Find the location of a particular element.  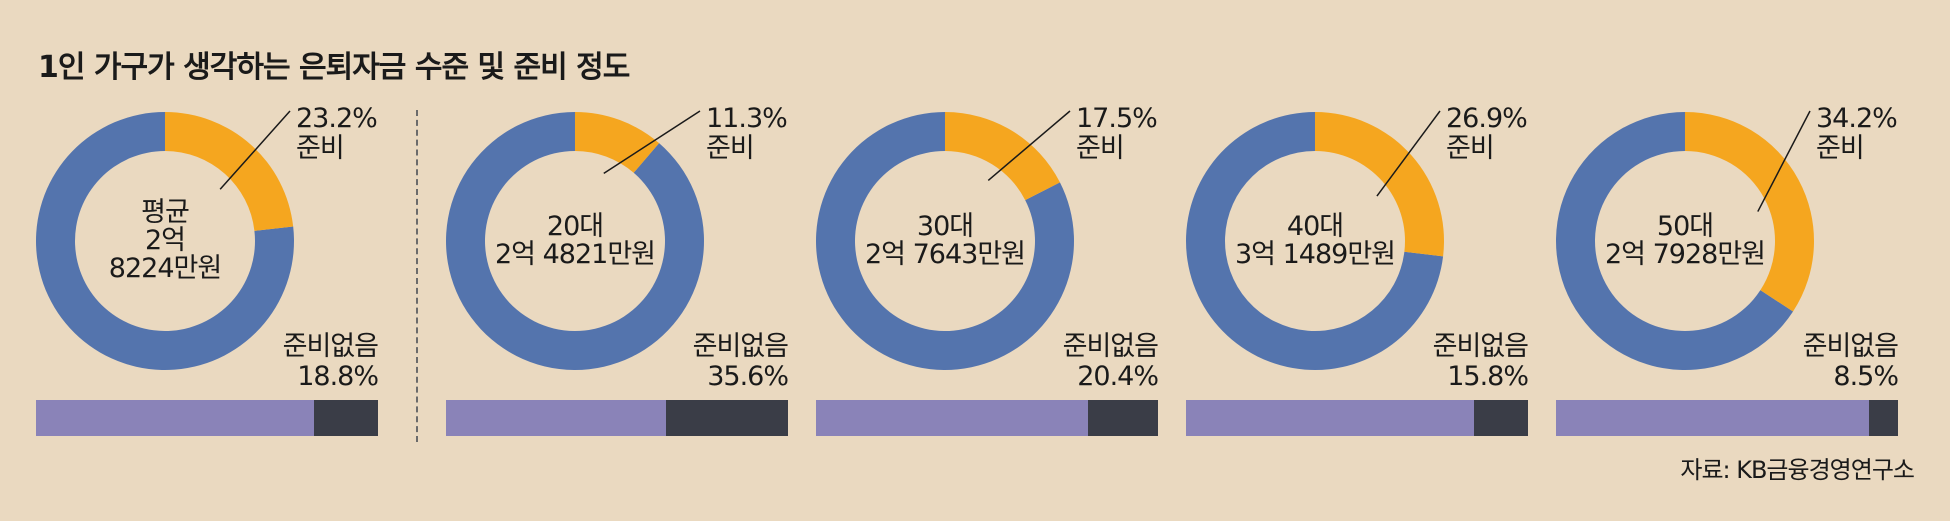

donut-center-label: 평균 2억 8224만원 is located at coordinates (165, 240).